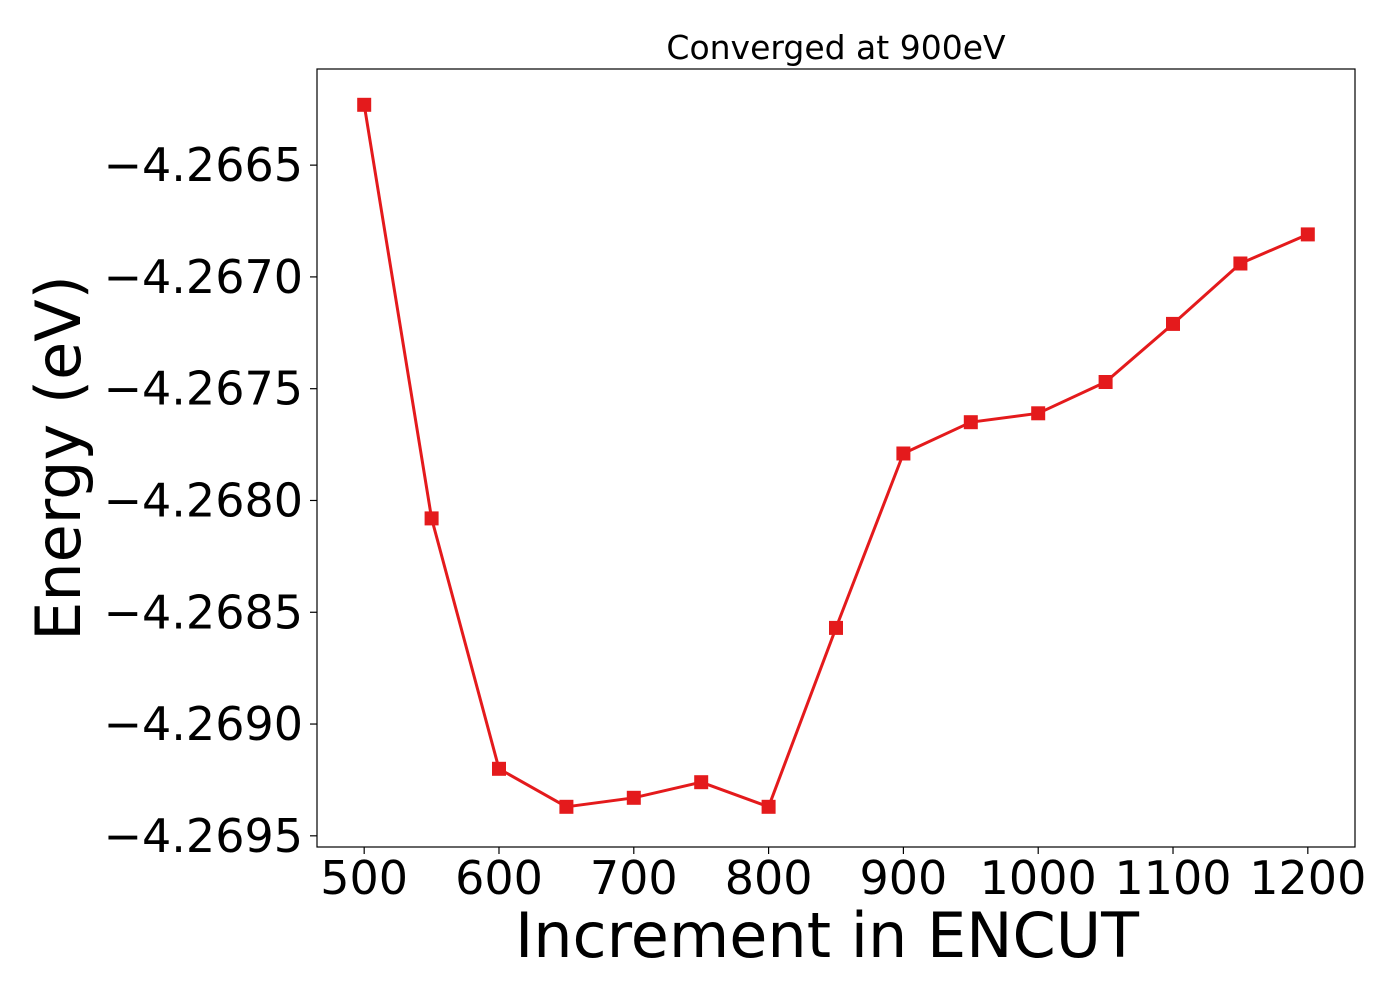 The width and height of the screenshot is (1400, 1000). What do you see at coordinates (204, 836) in the screenshot?
I see `y-tick-label: −4.2695` at bounding box center [204, 836].